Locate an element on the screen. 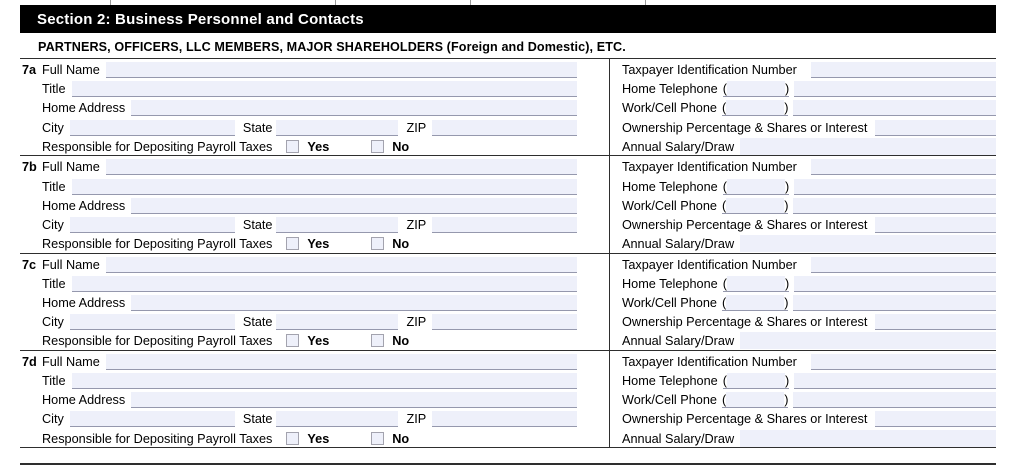 This screenshot has width=1024, height=472. payroll-question-label: Responsible for Depositing Payroll Taxes is located at coordinates (157, 341).